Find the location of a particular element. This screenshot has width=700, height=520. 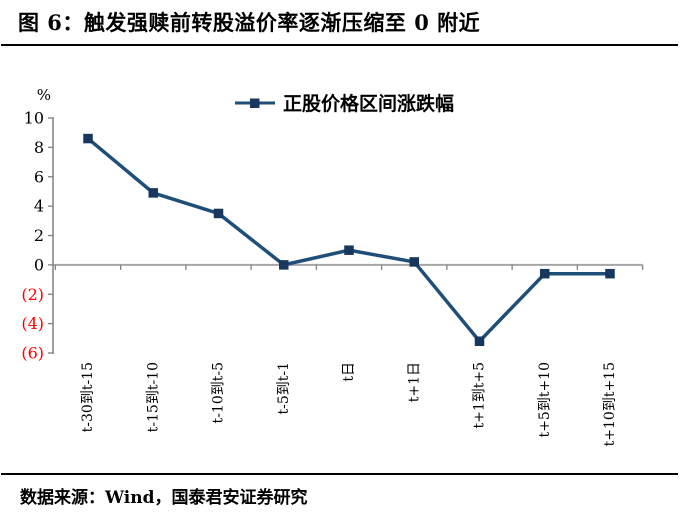

x-axis-label: t+1到t+5 is located at coordinates (480, 395).